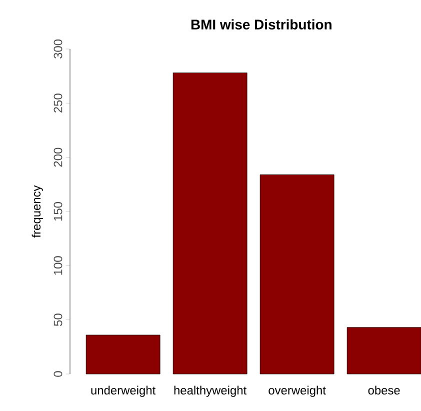 This screenshot has height=411, width=421. I want to click on y-tick-label: 200, so click(58, 157).